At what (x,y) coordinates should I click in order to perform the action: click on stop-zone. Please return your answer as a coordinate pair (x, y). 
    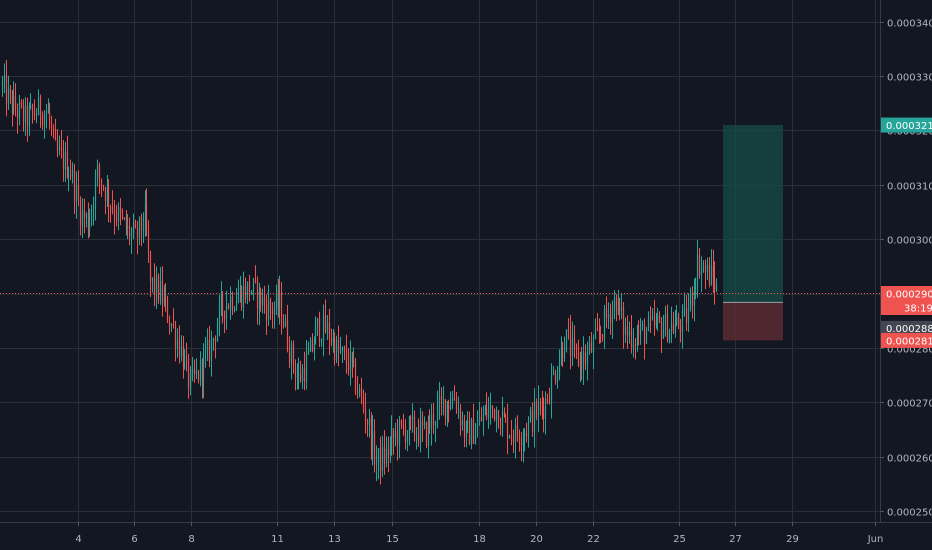
    Looking at the image, I should click on (753, 321).